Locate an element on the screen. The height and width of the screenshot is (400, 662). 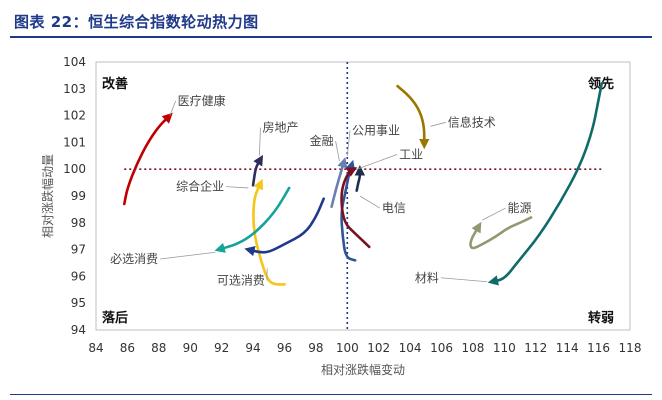
y-tick-label: 102 is located at coordinates (74, 116).